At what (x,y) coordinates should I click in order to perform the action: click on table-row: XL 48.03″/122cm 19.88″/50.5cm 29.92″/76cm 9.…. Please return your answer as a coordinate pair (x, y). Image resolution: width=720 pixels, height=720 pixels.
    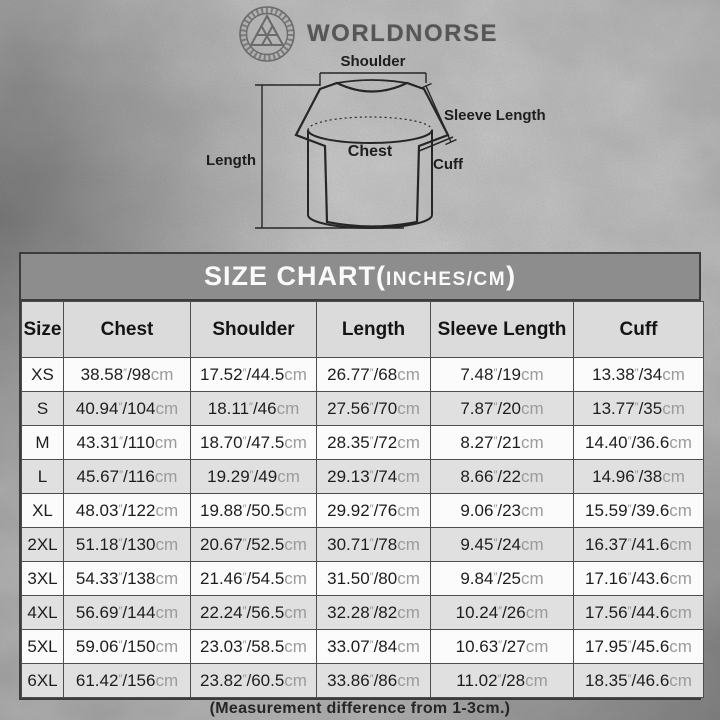
    Looking at the image, I should click on (362, 510).